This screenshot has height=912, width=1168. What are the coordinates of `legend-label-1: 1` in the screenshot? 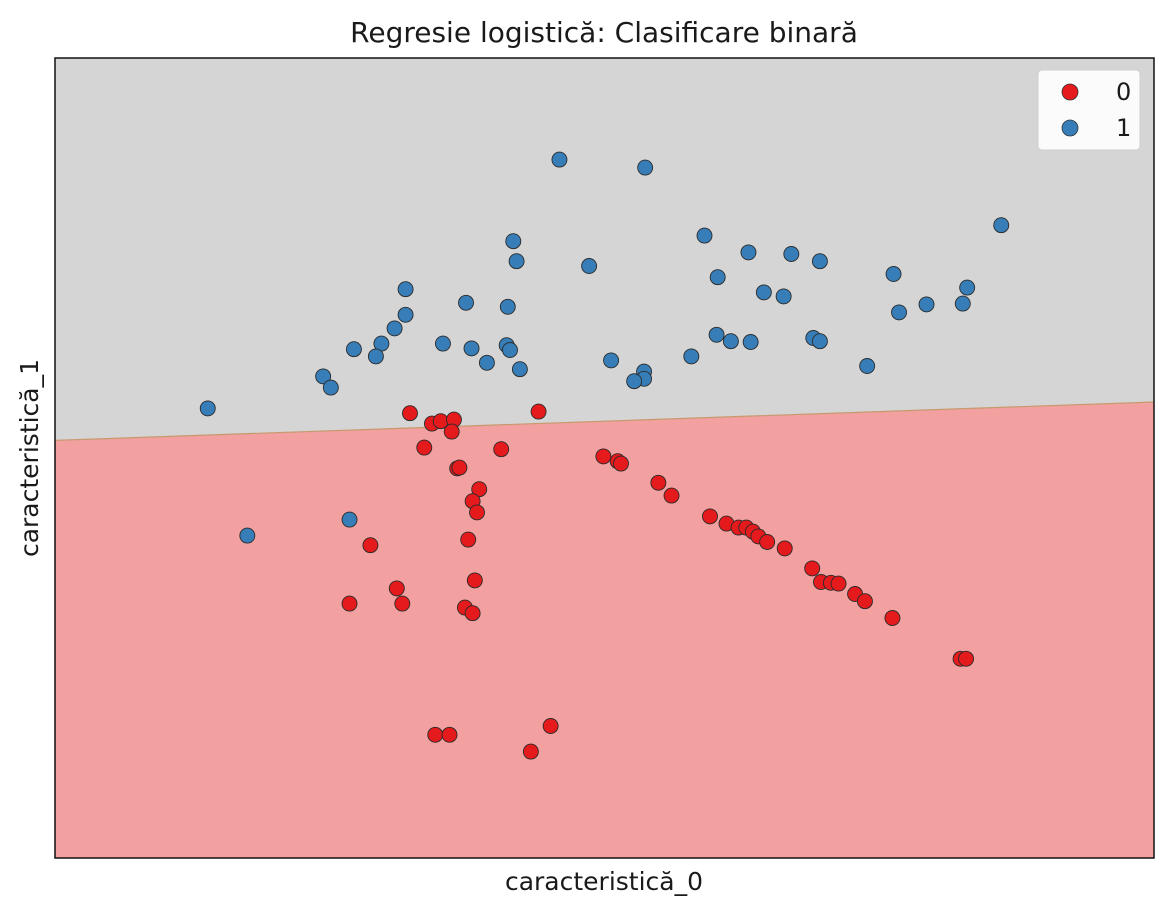 It's located at (1123, 128).